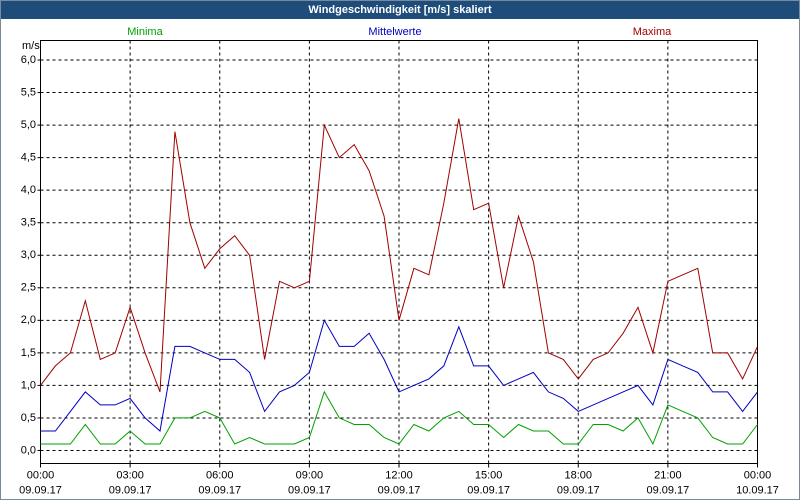 The height and width of the screenshot is (500, 800). Describe the element at coordinates (28, 418) in the screenshot. I see `y-tick-label: 0,5` at that location.